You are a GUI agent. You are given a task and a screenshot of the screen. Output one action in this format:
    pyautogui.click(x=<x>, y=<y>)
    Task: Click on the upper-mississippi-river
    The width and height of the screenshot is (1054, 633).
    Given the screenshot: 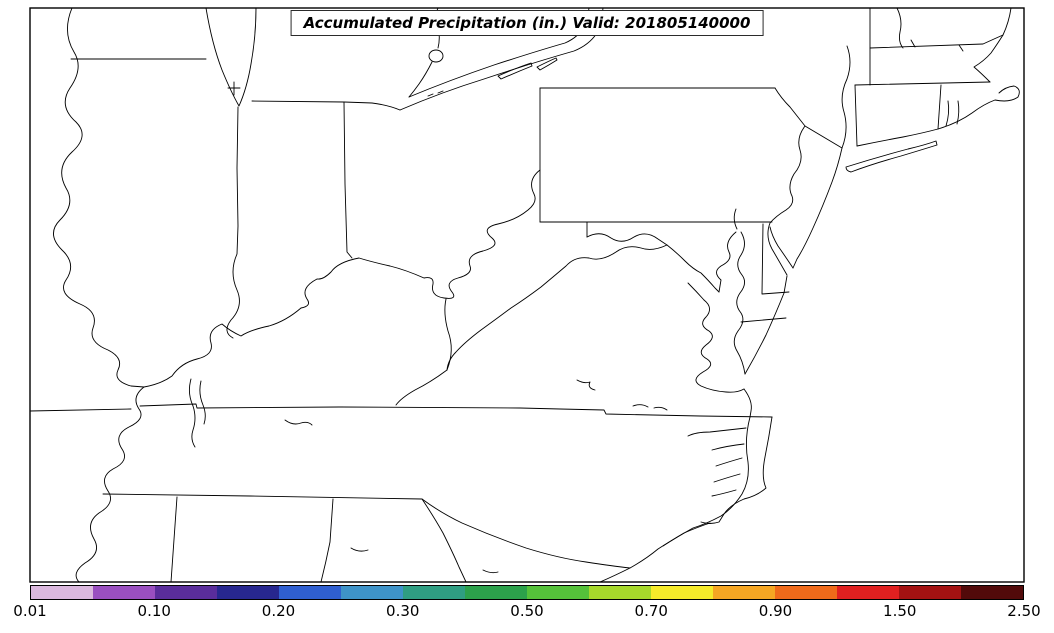 What is the action you would take?
    pyautogui.click(x=99, y=198)
    